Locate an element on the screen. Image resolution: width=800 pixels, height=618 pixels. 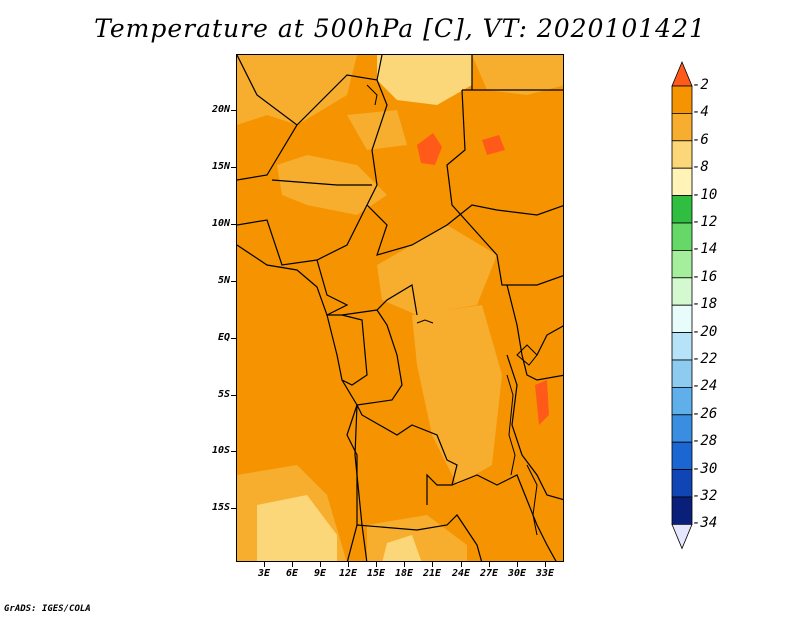
colorbar-label: -28 is located at coordinates (705, 441).